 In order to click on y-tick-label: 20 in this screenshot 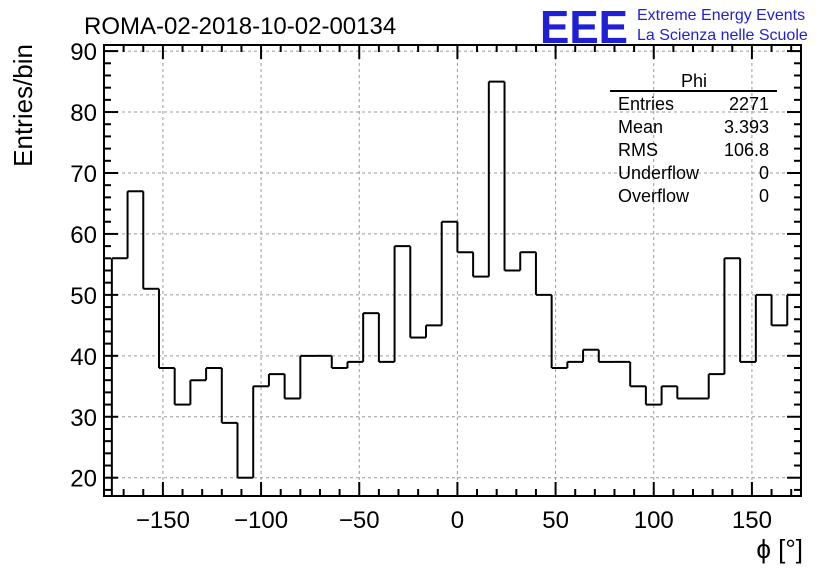, I will do `click(83, 479)`.